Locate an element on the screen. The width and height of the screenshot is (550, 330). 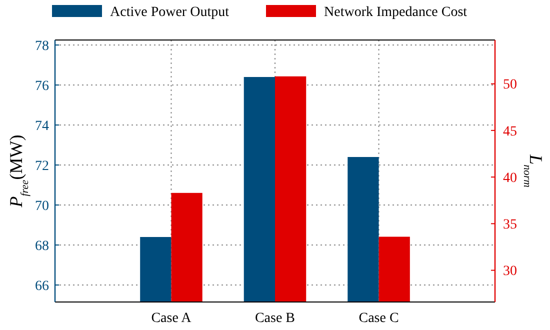
y-tick-label: 74 is located at coordinates (42, 126).